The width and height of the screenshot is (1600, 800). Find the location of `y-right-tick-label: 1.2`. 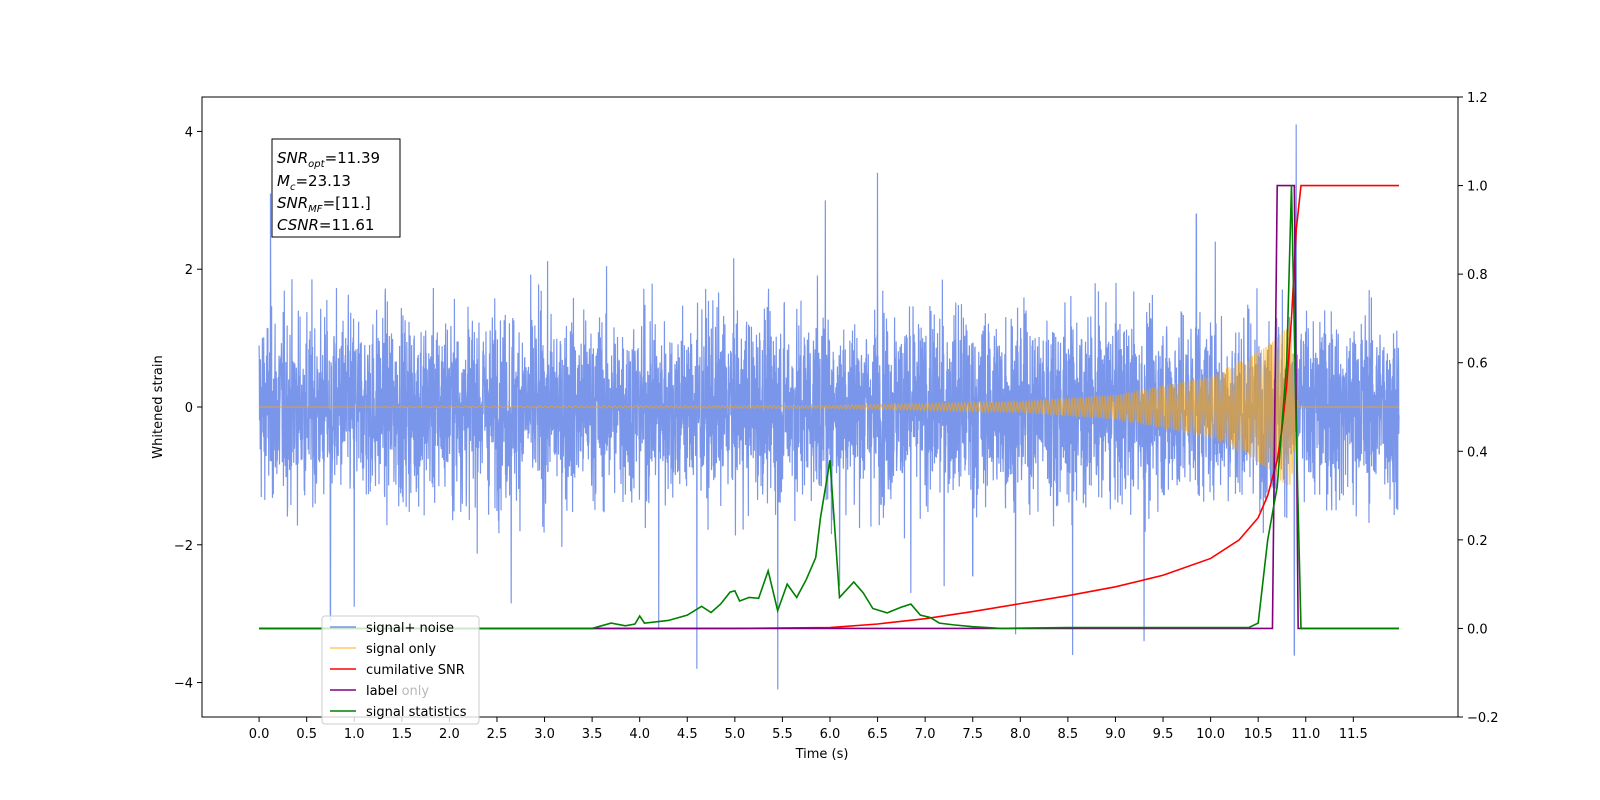

y-right-tick-label: 1.2 is located at coordinates (1477, 98).